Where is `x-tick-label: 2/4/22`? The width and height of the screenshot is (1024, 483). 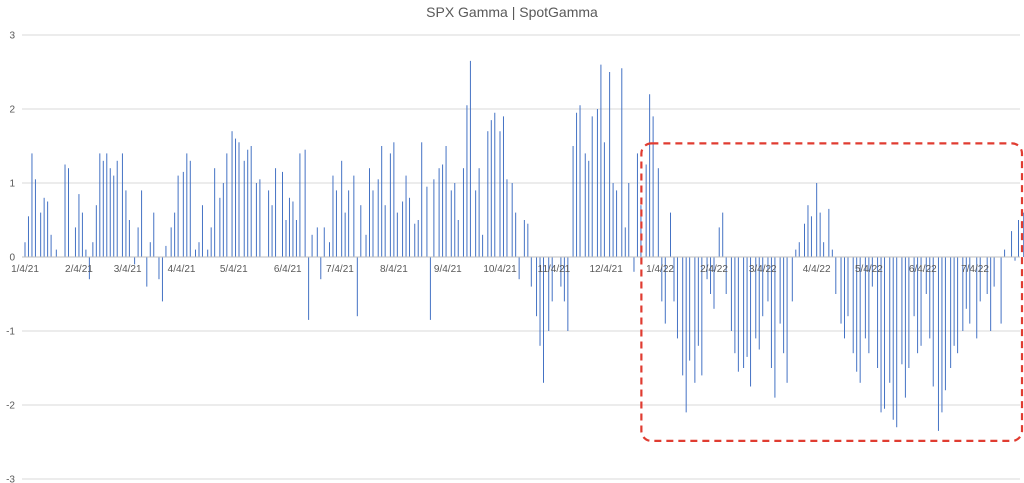 x-tick-label: 2/4/22 is located at coordinates (714, 269).